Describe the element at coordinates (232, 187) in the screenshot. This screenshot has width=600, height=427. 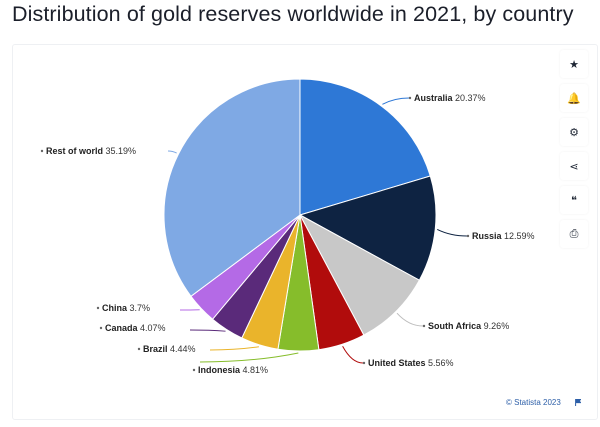
I see `pie-slice-rest-of-world` at that location.